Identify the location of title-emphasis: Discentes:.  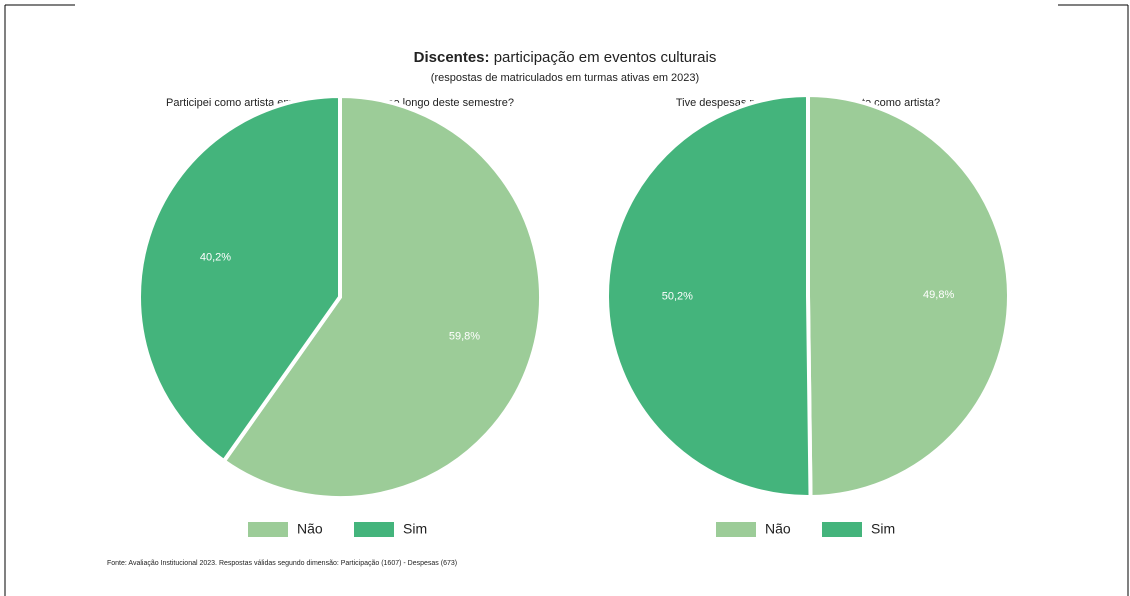
(452, 57).